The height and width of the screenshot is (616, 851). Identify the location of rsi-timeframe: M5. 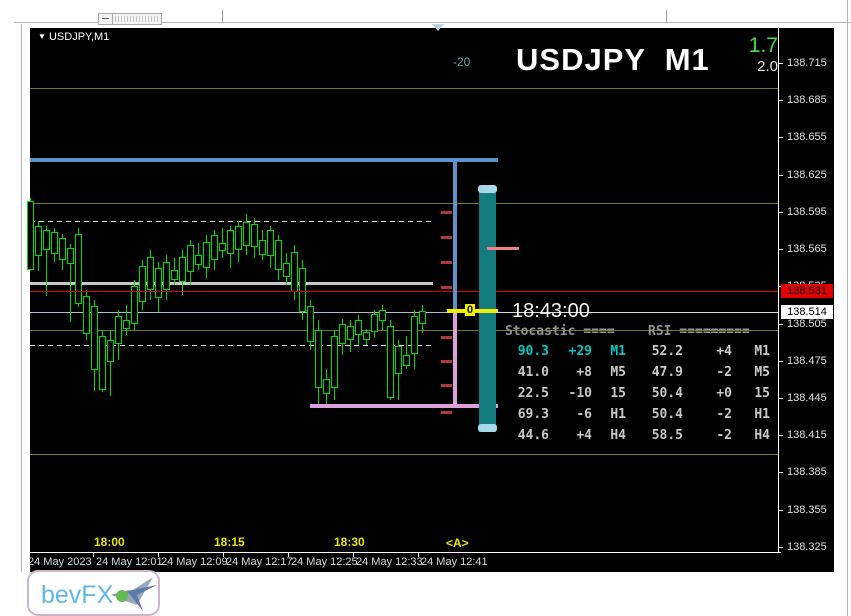
(762, 372).